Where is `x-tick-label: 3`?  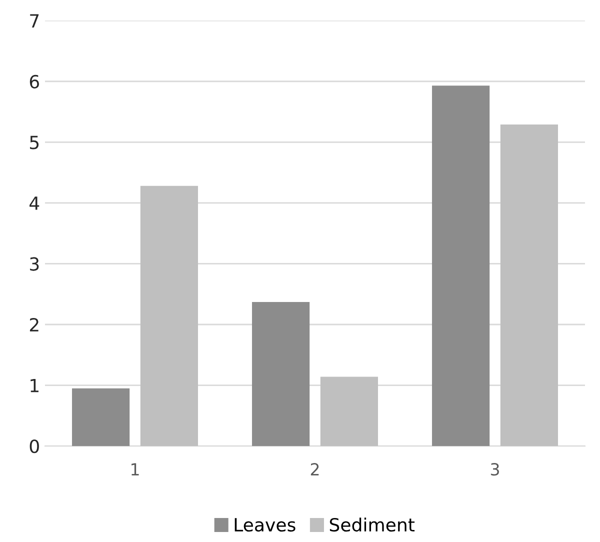
x-tick-label: 3 is located at coordinates (494, 469).